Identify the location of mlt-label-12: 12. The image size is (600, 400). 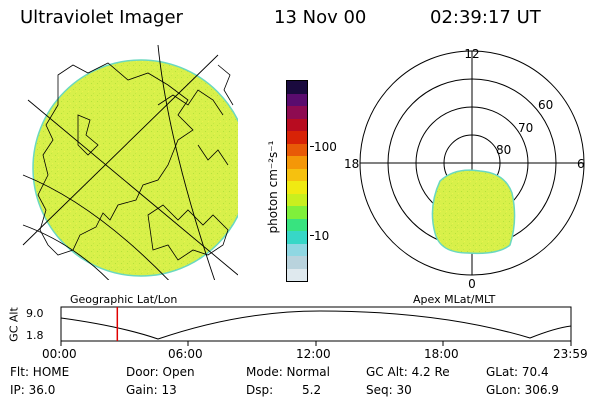
(471, 54).